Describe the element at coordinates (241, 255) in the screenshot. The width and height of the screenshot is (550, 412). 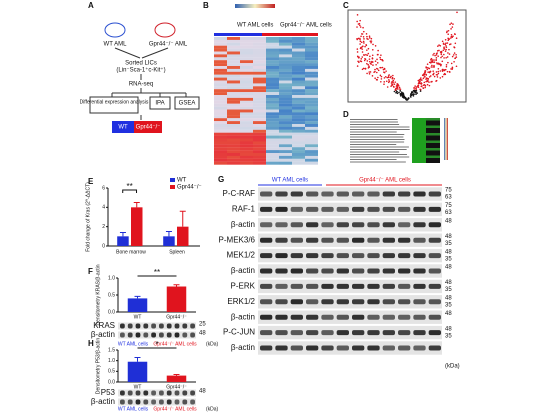
I see `blot-label: MEK1/2` at that location.